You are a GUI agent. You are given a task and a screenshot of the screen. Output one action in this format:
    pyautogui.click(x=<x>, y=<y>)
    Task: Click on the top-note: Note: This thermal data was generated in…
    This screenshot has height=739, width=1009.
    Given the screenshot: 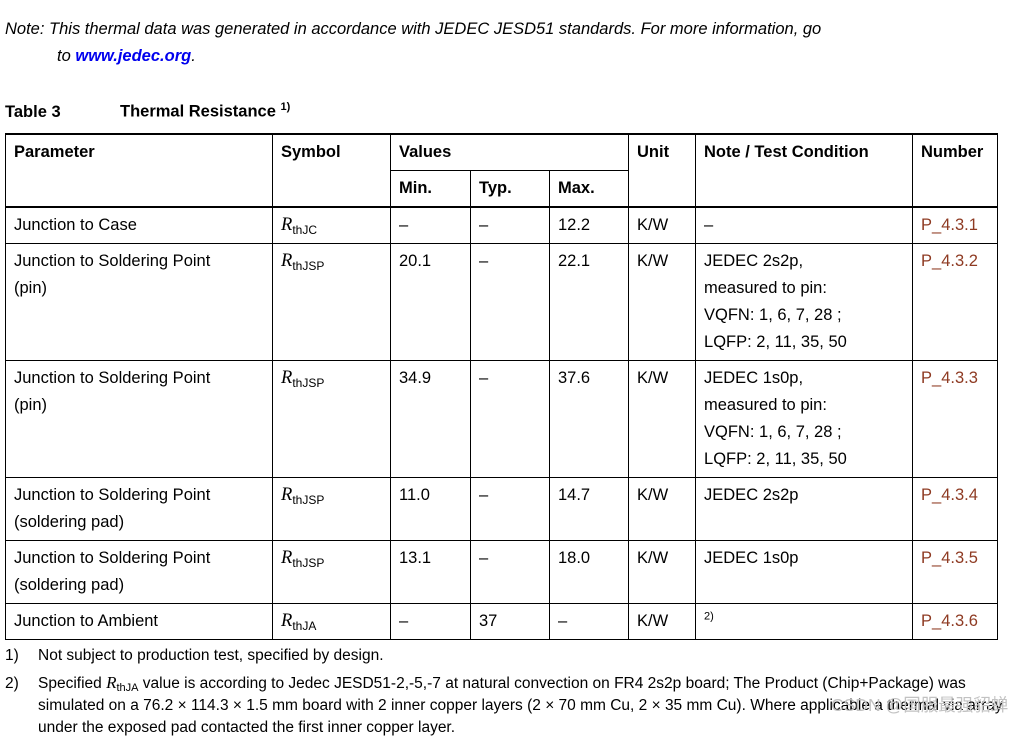 What is the action you would take?
    pyautogui.click(x=504, y=43)
    